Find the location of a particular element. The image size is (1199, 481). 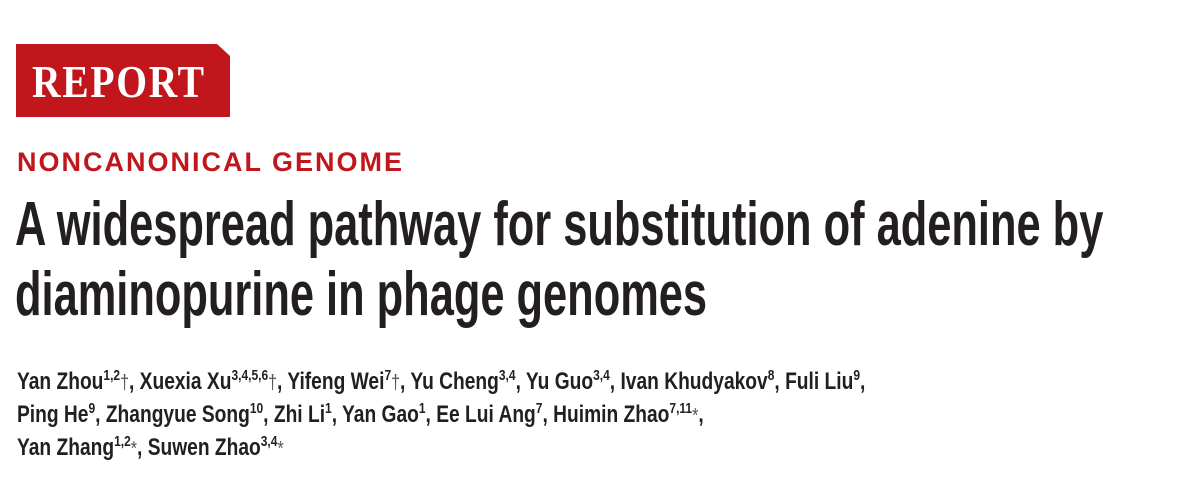

author-name: Yu Guo is located at coordinates (559, 381).